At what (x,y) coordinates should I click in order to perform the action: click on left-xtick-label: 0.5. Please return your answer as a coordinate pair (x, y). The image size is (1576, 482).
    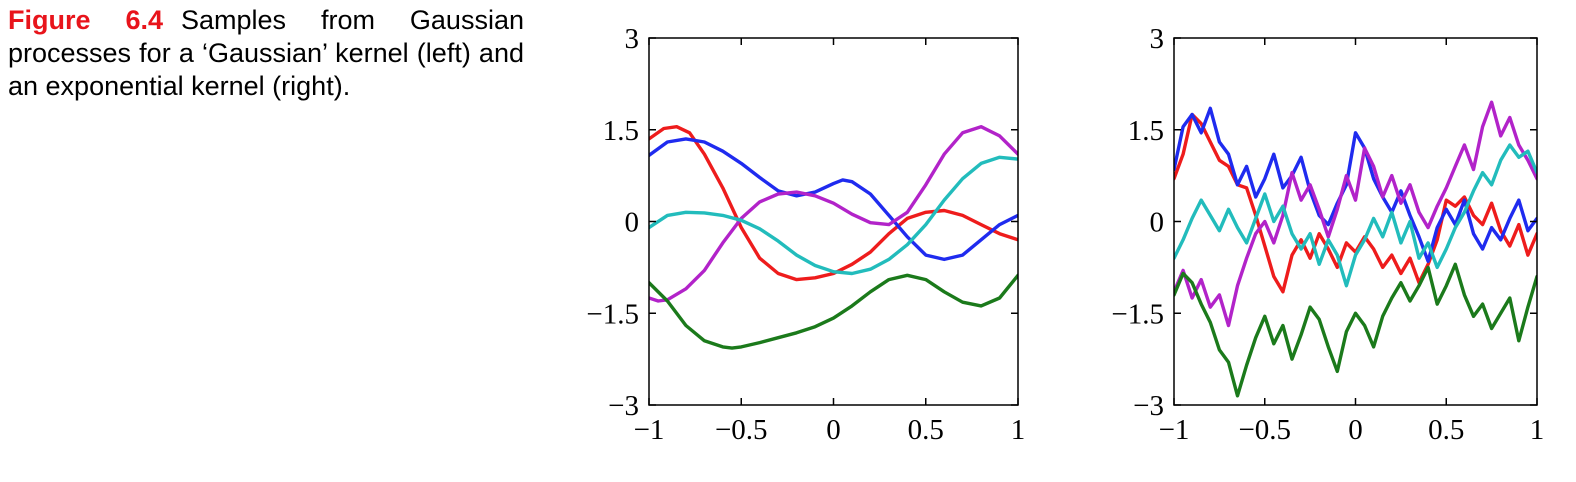
    Looking at the image, I should click on (926, 430).